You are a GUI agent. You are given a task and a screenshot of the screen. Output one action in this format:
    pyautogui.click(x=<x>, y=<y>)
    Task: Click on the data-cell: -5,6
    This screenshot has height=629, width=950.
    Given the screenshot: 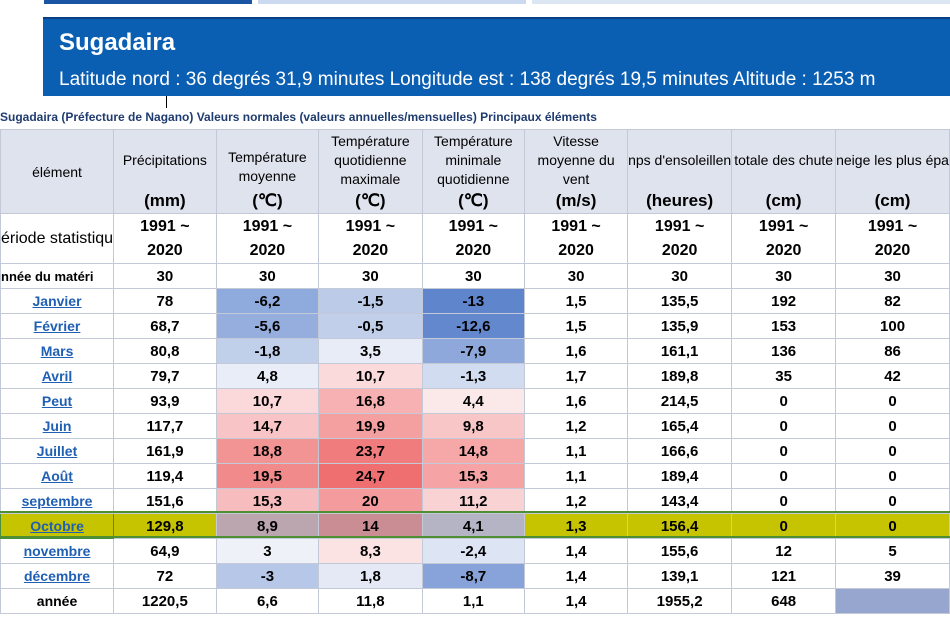 What is the action you would take?
    pyautogui.click(x=267, y=326)
    